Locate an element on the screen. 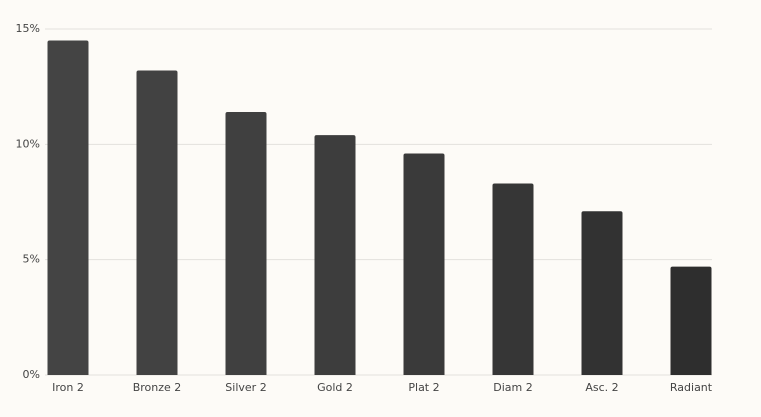 This screenshot has height=417, width=761. y-tick-label: 0% is located at coordinates (31, 374).